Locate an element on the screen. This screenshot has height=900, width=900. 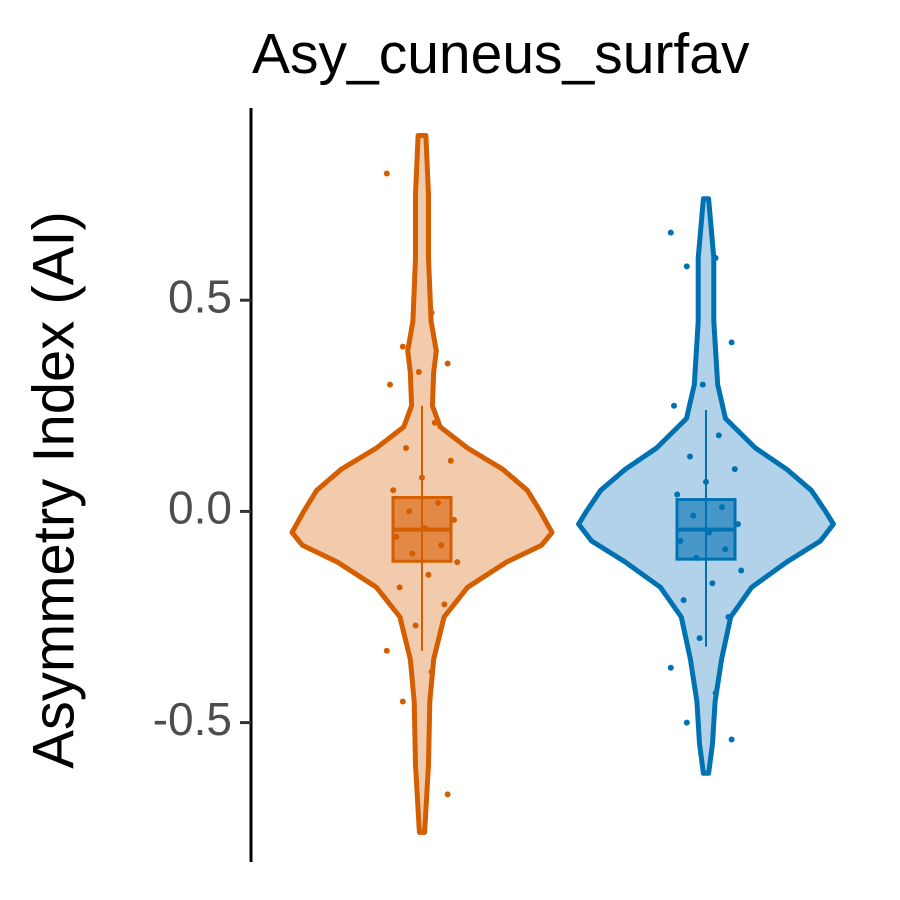
chart-title: Asy_cuneus_surfav is located at coordinates (501, 54).